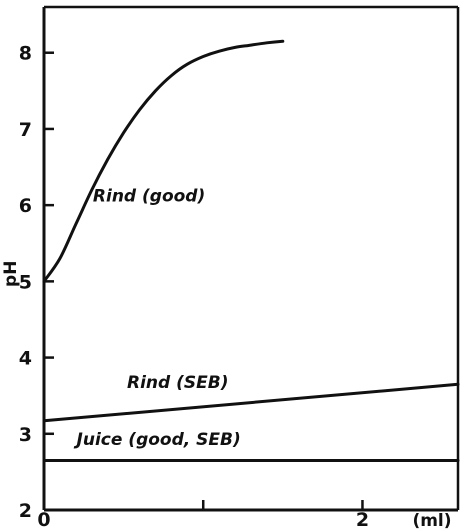 Image resolution: width=474 pixels, height=529 pixels. I want to click on x-tick-label: 0, so click(43, 519).